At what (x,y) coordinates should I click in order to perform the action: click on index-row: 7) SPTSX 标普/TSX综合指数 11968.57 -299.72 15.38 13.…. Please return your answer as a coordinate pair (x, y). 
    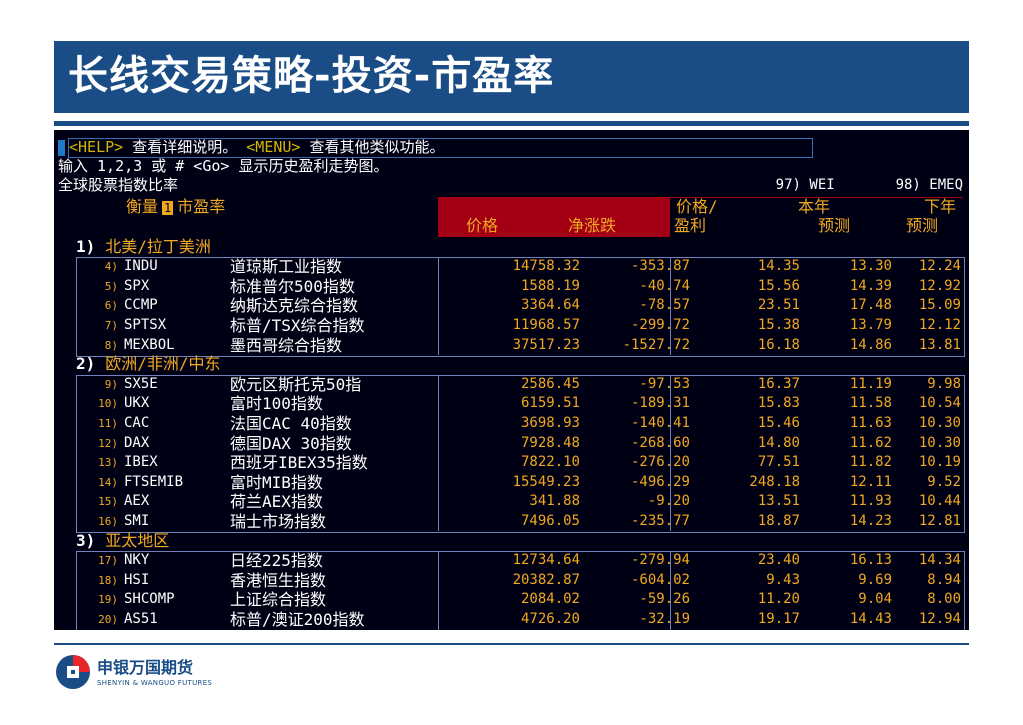
    Looking at the image, I should click on (519, 326).